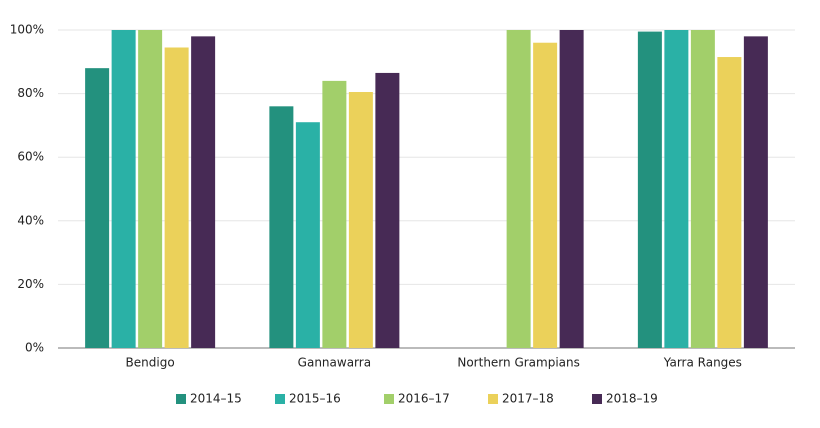 The image size is (820, 428). I want to click on legend-label: 2015–16, so click(315, 399).